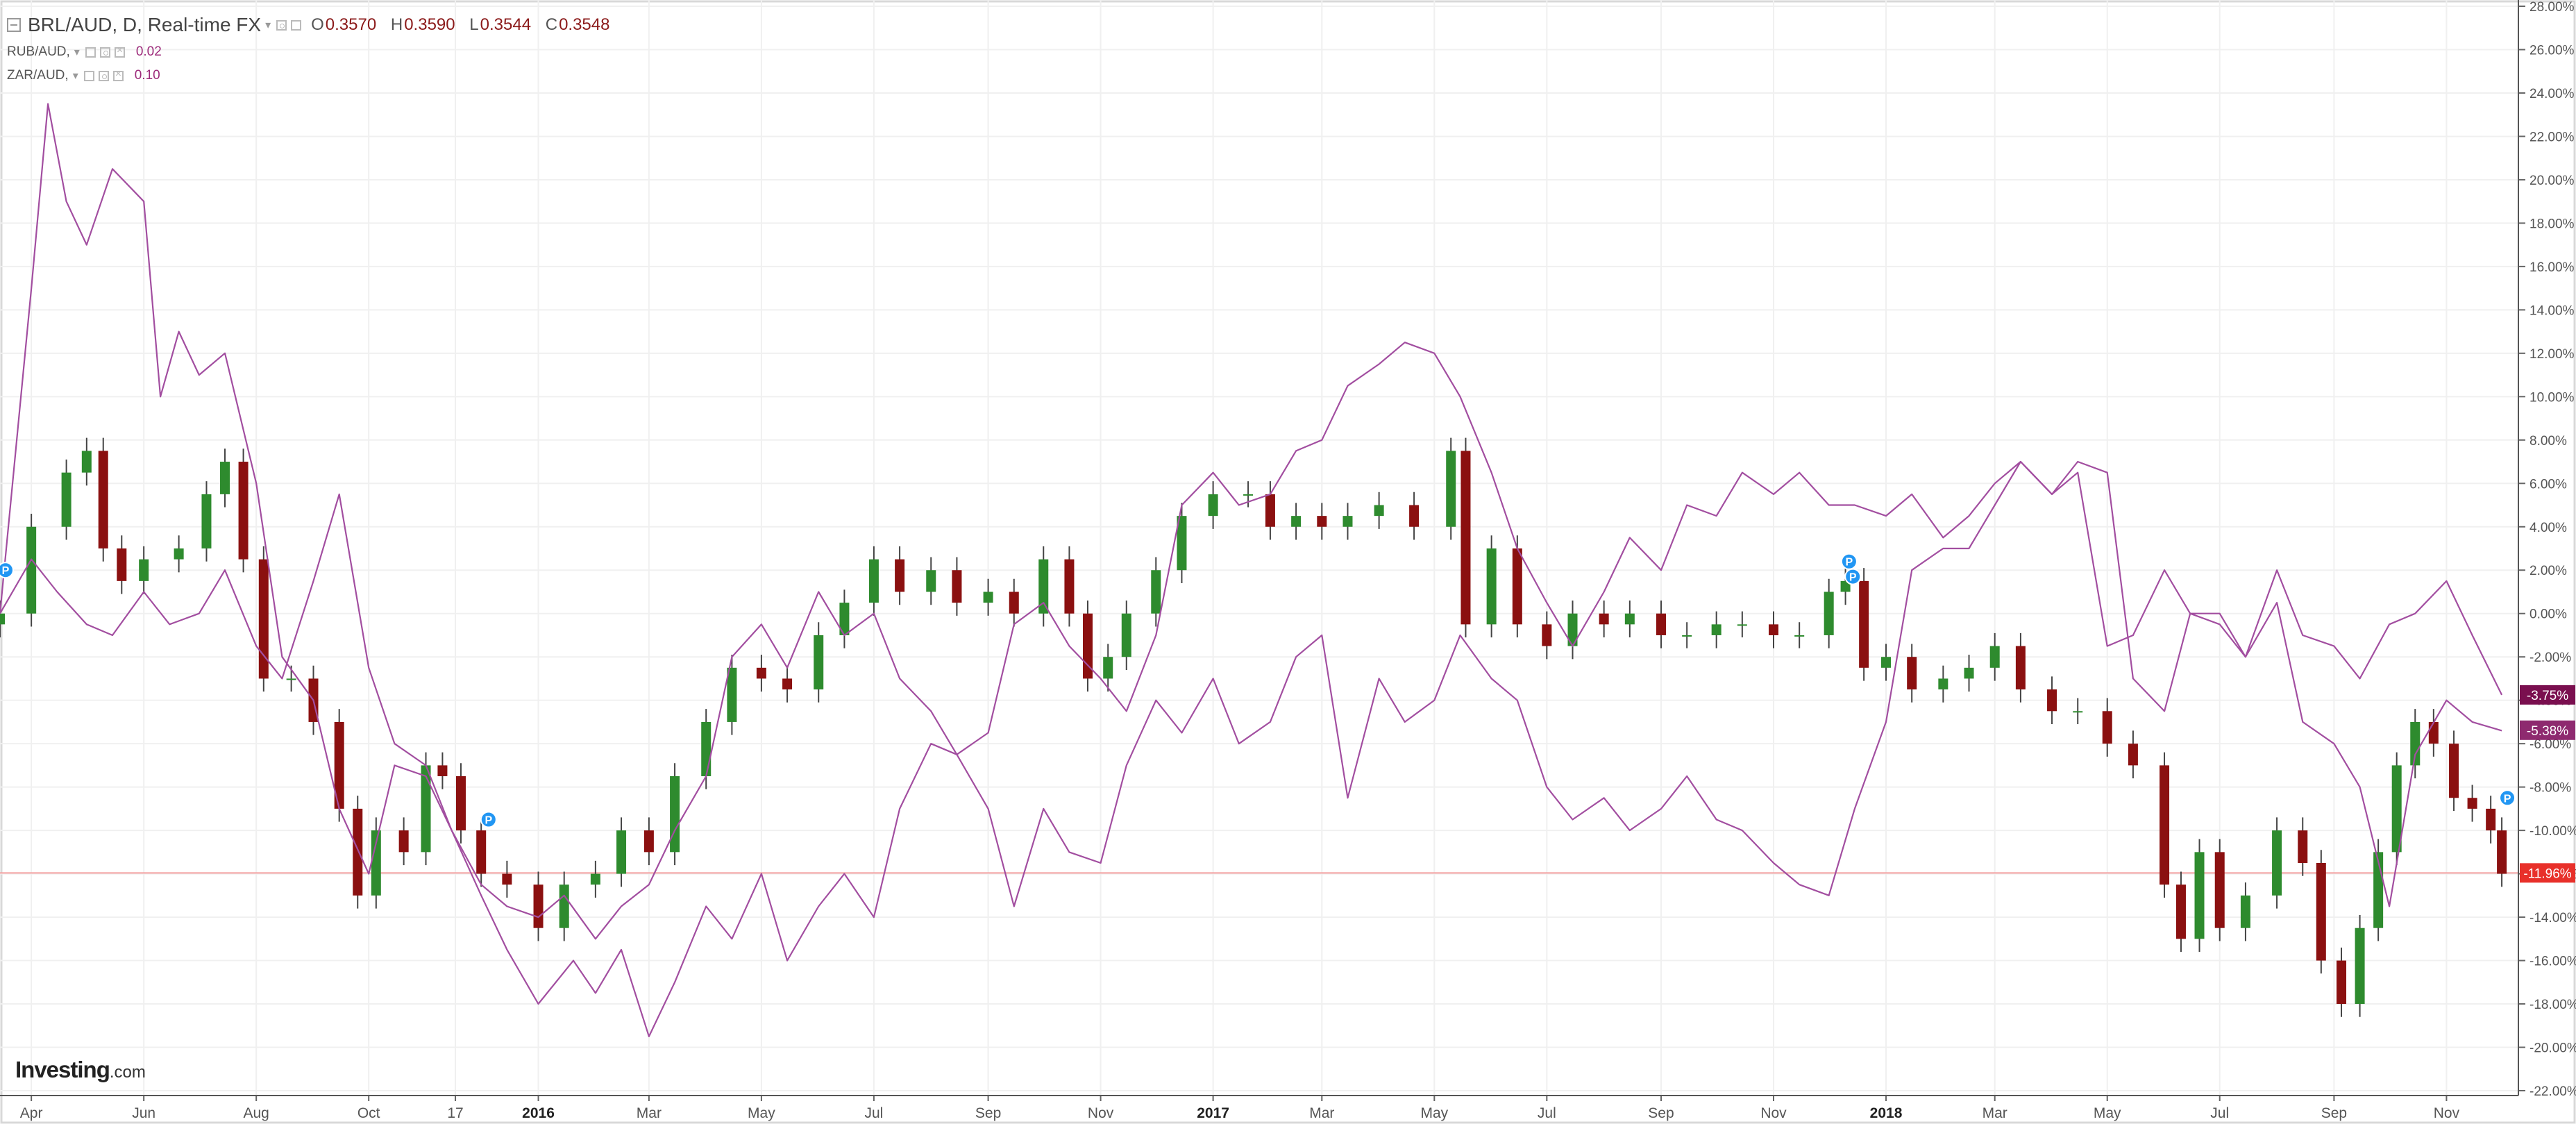  Describe the element at coordinates (2552, 918) in the screenshot. I see `y-tick-label: -14.00%` at that location.